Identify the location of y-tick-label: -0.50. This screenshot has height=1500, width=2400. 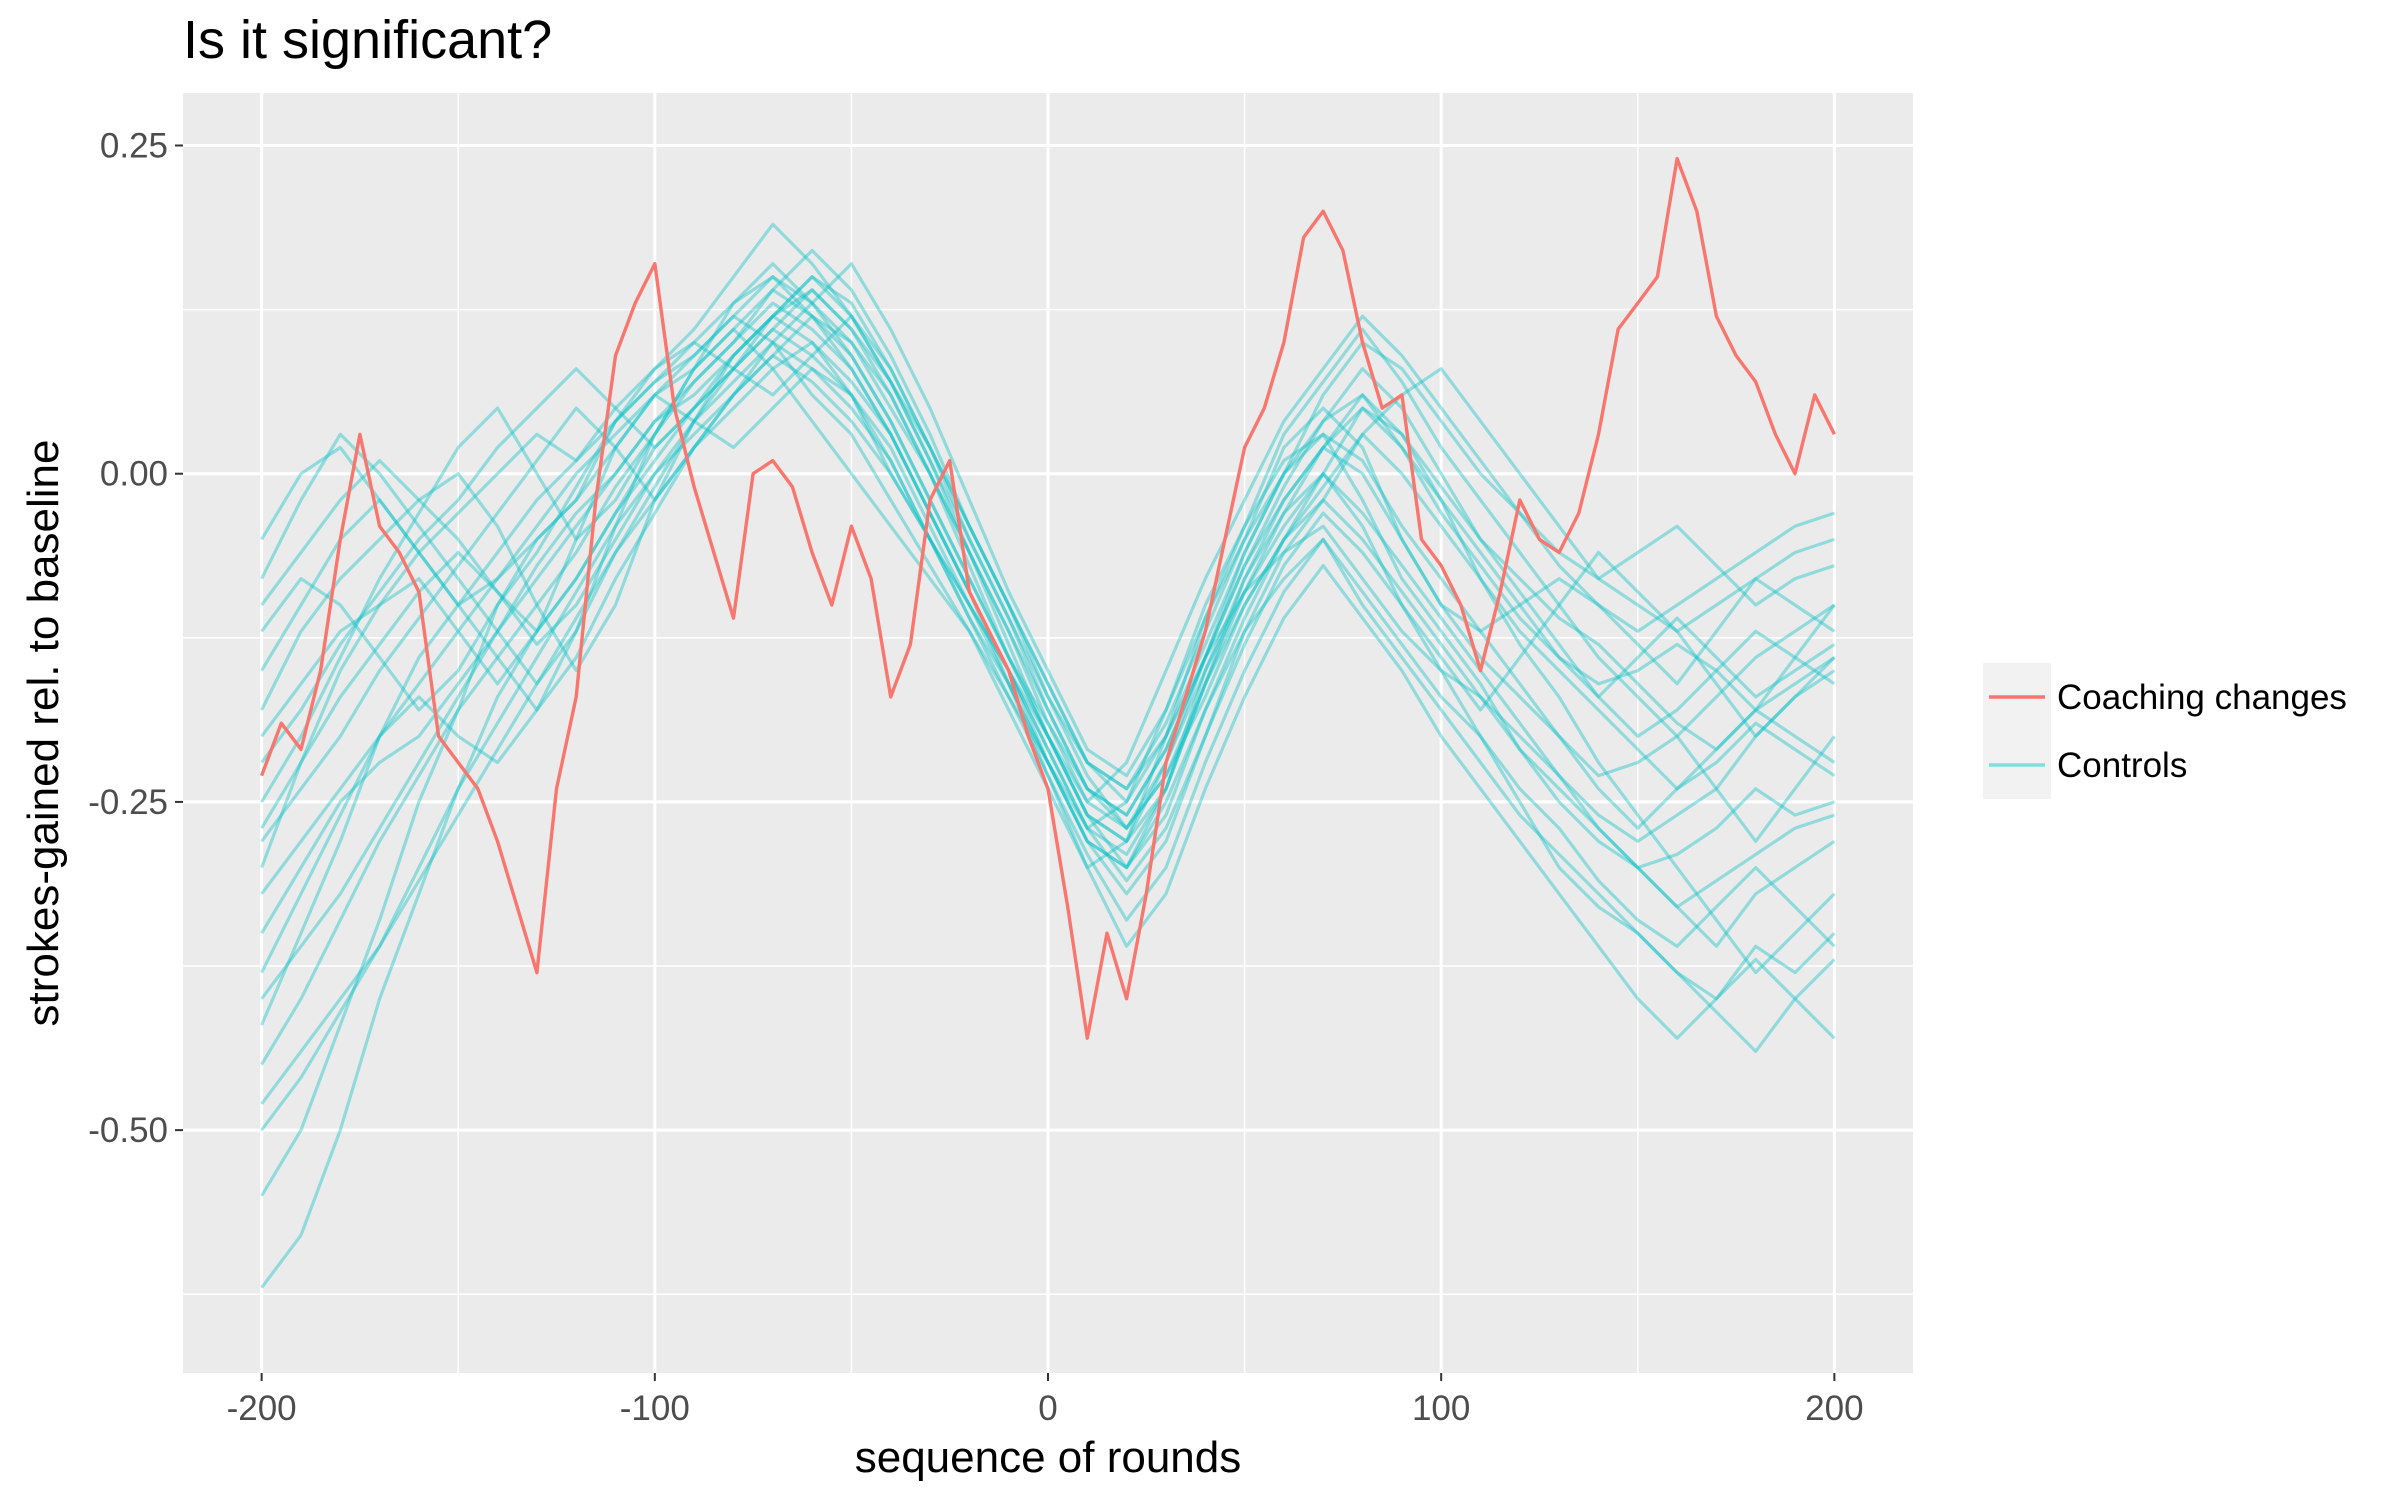
(128, 1130).